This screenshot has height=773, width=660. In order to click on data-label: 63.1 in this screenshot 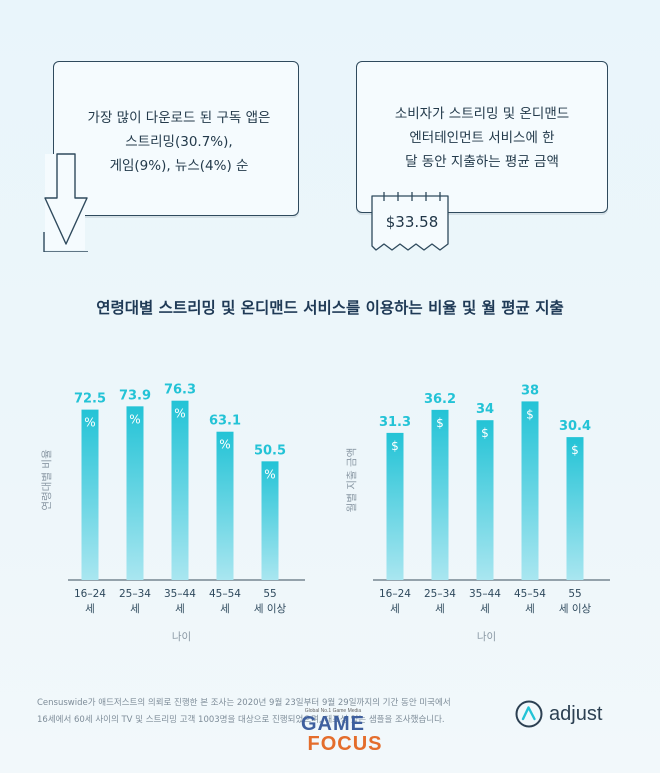, I will do `click(225, 421)`.